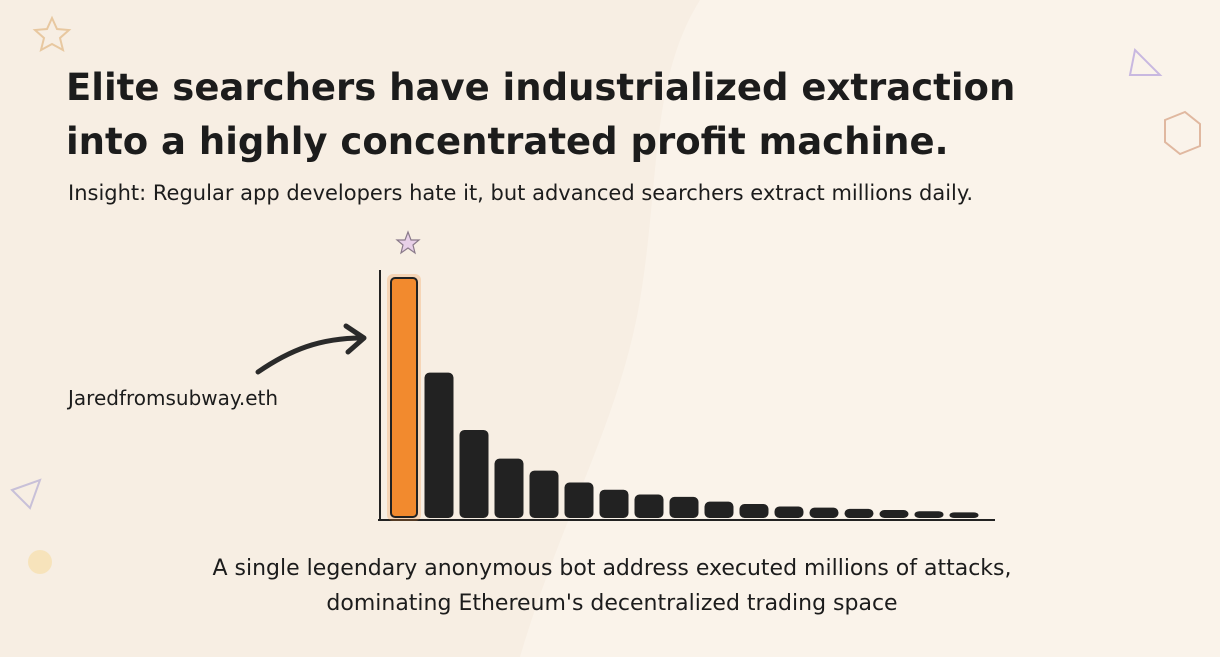 This screenshot has width=1220, height=657. I want to click on decor-circle, so click(40, 562).